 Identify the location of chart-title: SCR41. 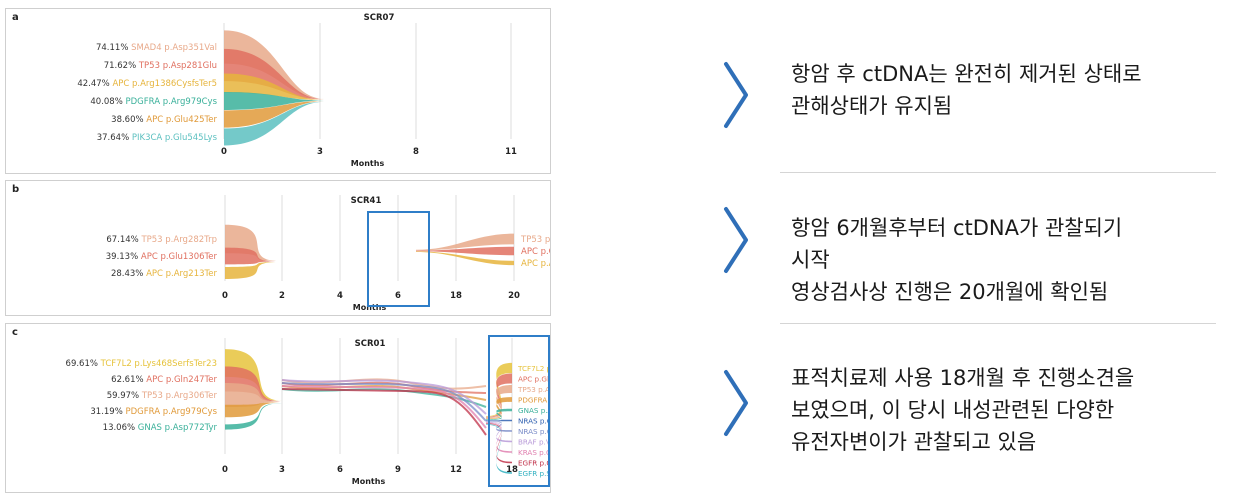
(366, 201).